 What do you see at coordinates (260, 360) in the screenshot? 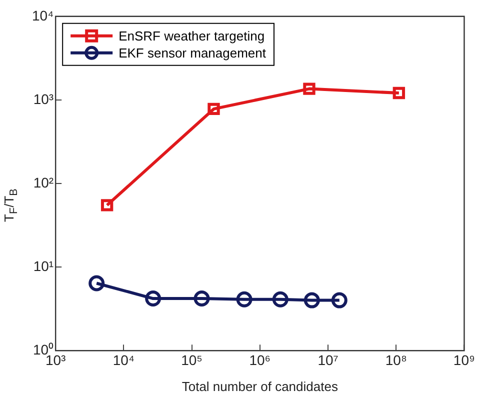
I see `x-tick-label: 10⁶` at bounding box center [260, 360].